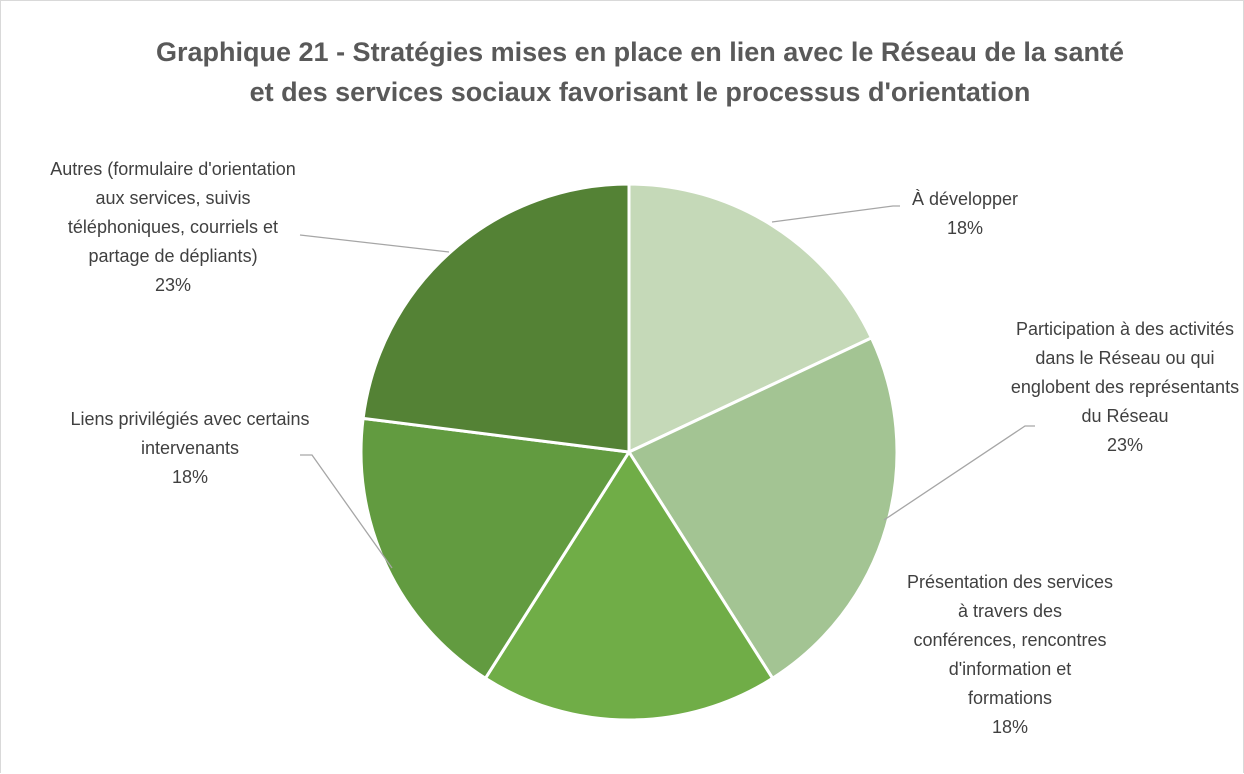 The image size is (1244, 774). Describe the element at coordinates (965, 214) in the screenshot. I see `data-label: À développer 18%` at that location.